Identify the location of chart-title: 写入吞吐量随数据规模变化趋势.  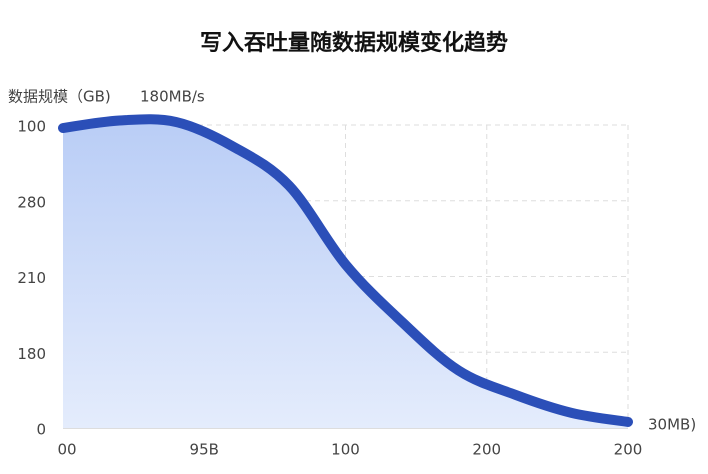
(354, 43).